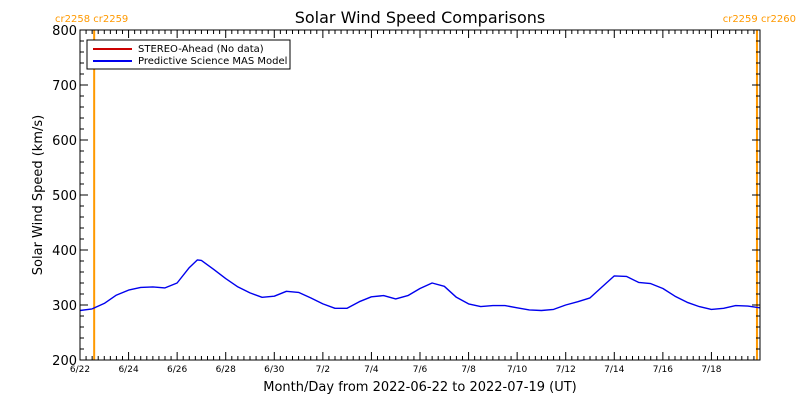  What do you see at coordinates (38, 195) in the screenshot?
I see `y-axis-title: Solar Wind Speed (km/s)` at bounding box center [38, 195].